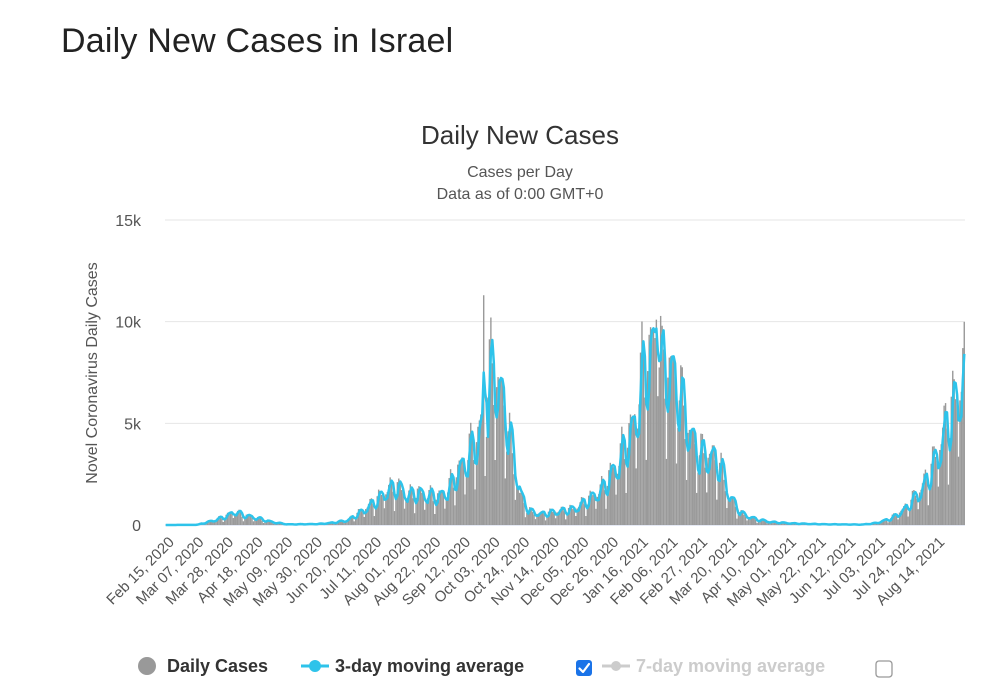 The image size is (1000, 695). I want to click on legend-item-7-day-average: 7-day moving average, so click(713, 666).